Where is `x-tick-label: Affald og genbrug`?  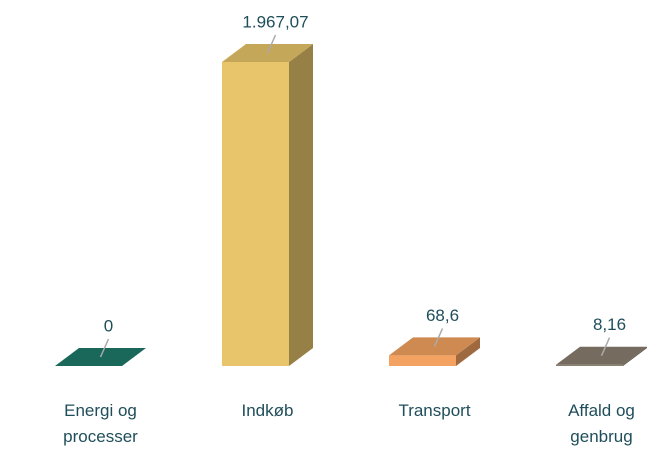 x-tick-label: Affald og genbrug is located at coordinates (601, 423).